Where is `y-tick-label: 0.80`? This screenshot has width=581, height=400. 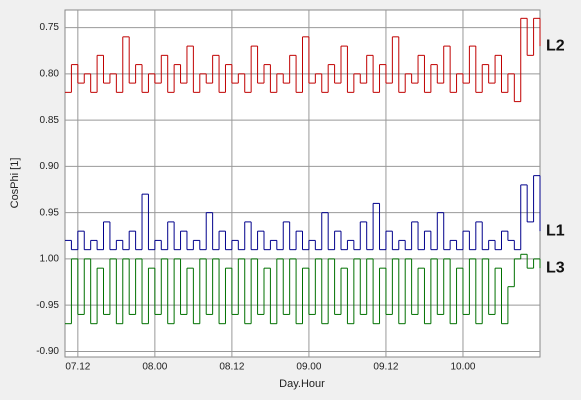 y-tick-label: 0.80 is located at coordinates (50, 73).